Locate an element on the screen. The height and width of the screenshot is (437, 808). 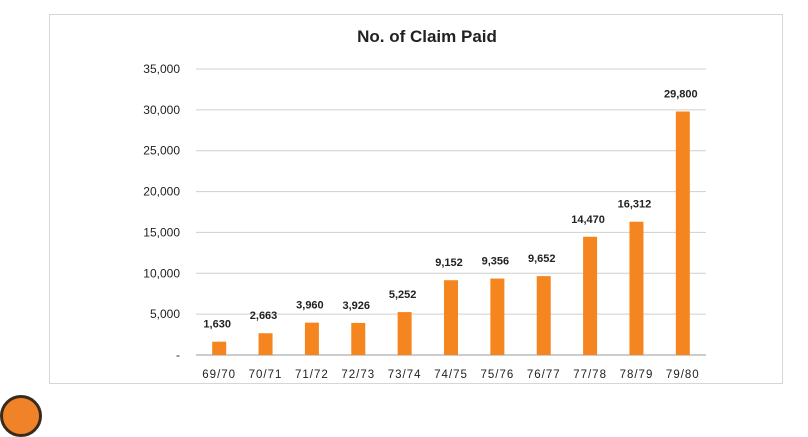
x-tick-label: 78/79 is located at coordinates (637, 375).